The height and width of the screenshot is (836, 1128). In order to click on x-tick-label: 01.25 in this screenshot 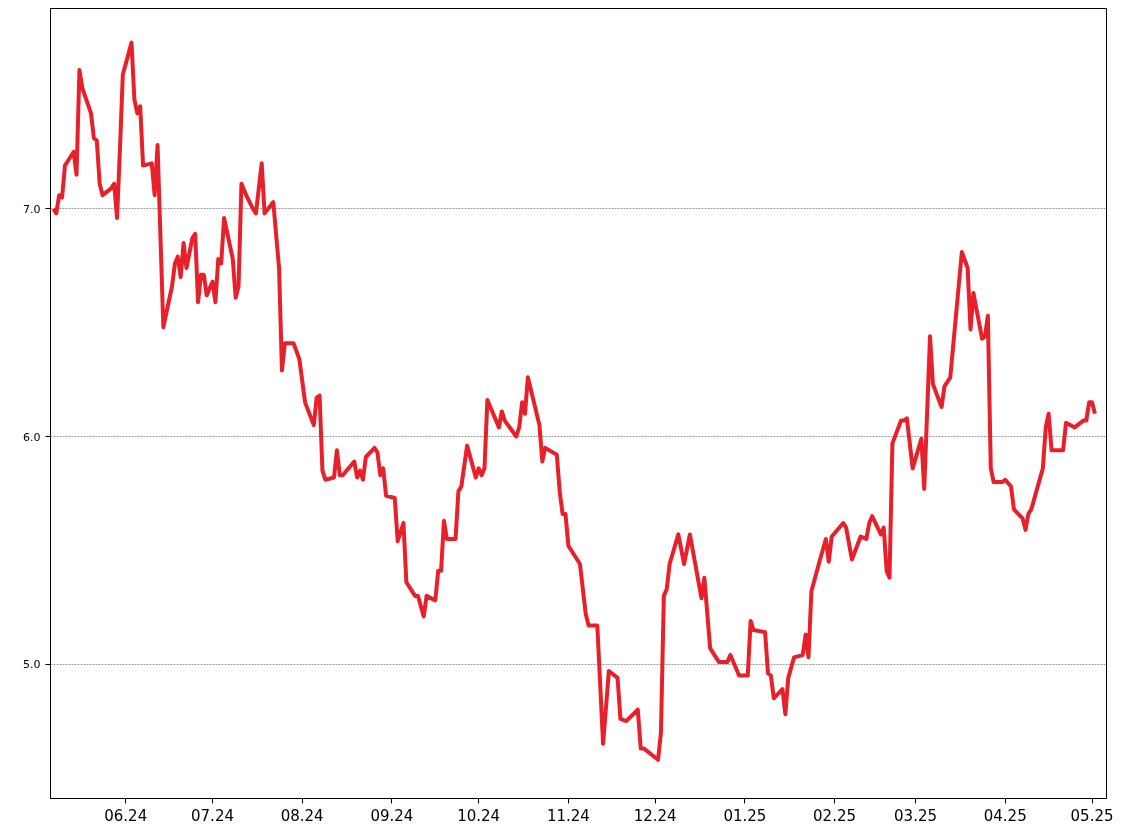, I will do `click(745, 815)`.